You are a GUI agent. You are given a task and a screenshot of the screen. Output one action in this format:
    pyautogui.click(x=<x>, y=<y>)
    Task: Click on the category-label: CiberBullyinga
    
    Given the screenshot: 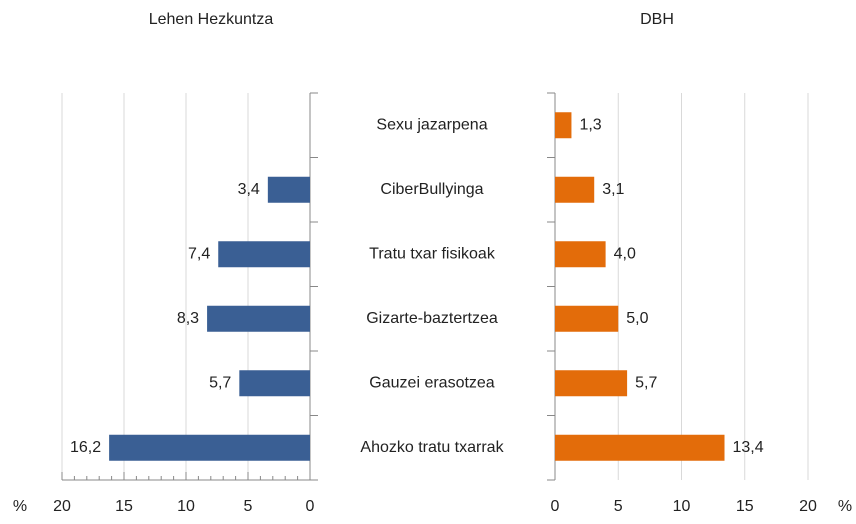 What is the action you would take?
    pyautogui.click(x=431, y=189)
    